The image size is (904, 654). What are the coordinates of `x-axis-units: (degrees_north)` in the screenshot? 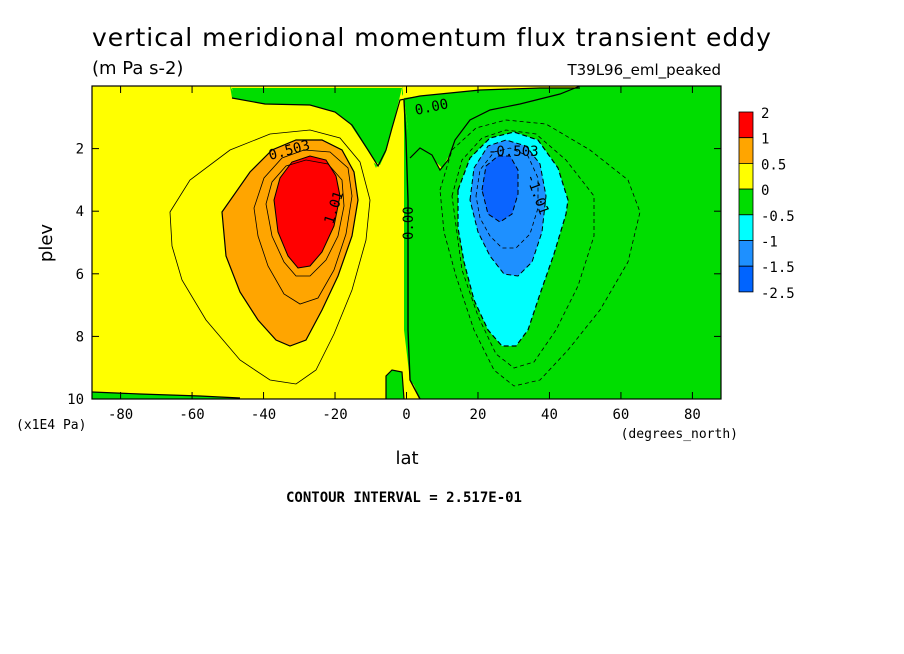 It's located at (679, 434).